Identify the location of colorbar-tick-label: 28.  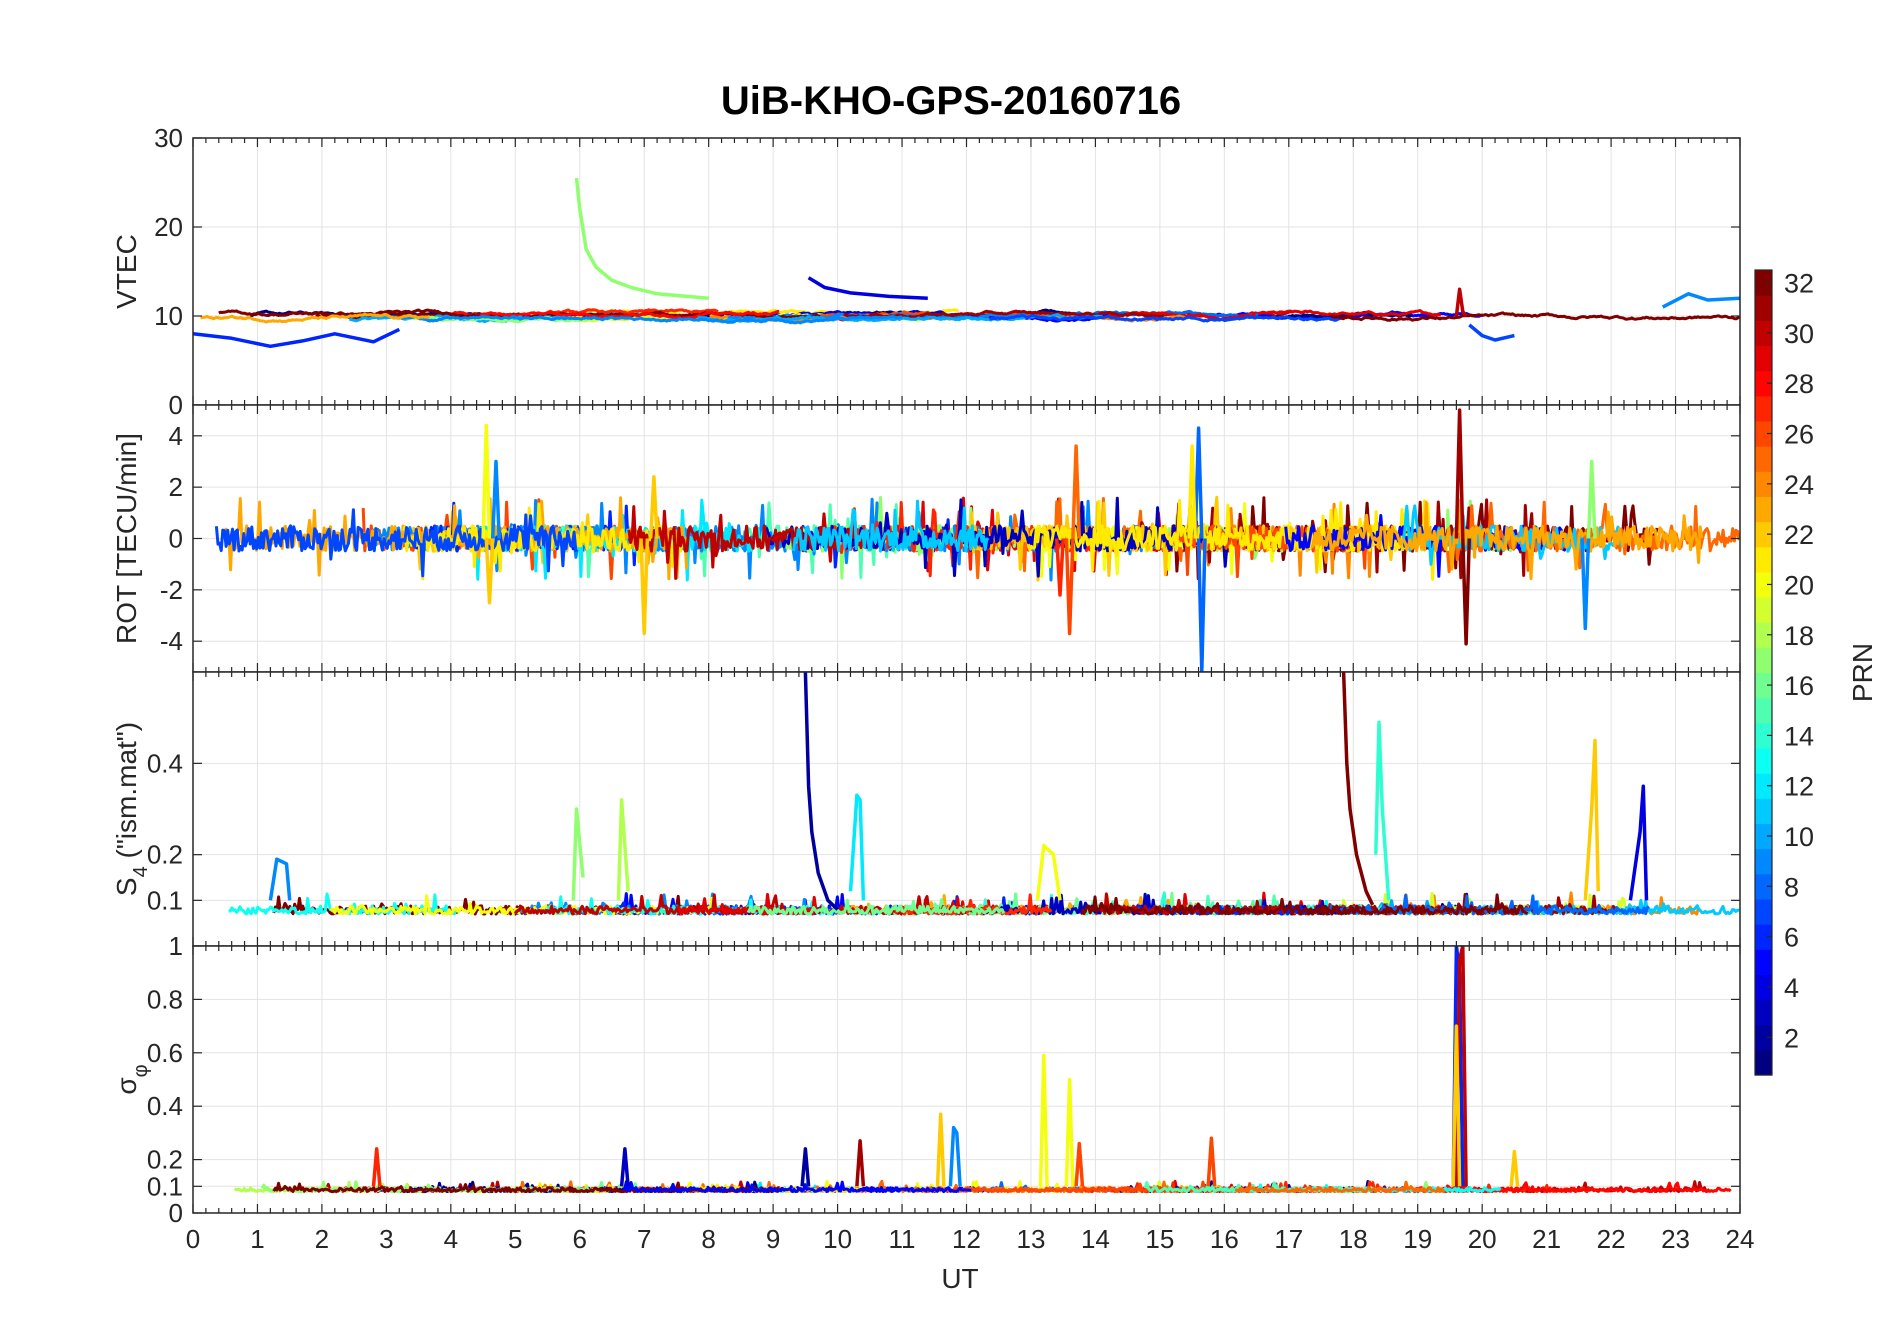
(1799, 384).